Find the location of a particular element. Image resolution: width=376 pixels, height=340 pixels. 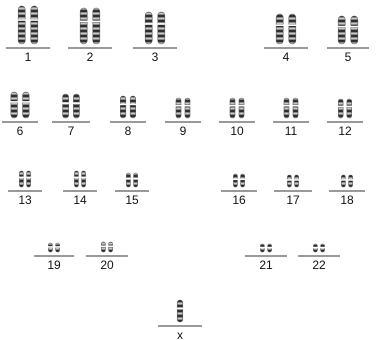

chromosome-label: 4 is located at coordinates (286, 57).